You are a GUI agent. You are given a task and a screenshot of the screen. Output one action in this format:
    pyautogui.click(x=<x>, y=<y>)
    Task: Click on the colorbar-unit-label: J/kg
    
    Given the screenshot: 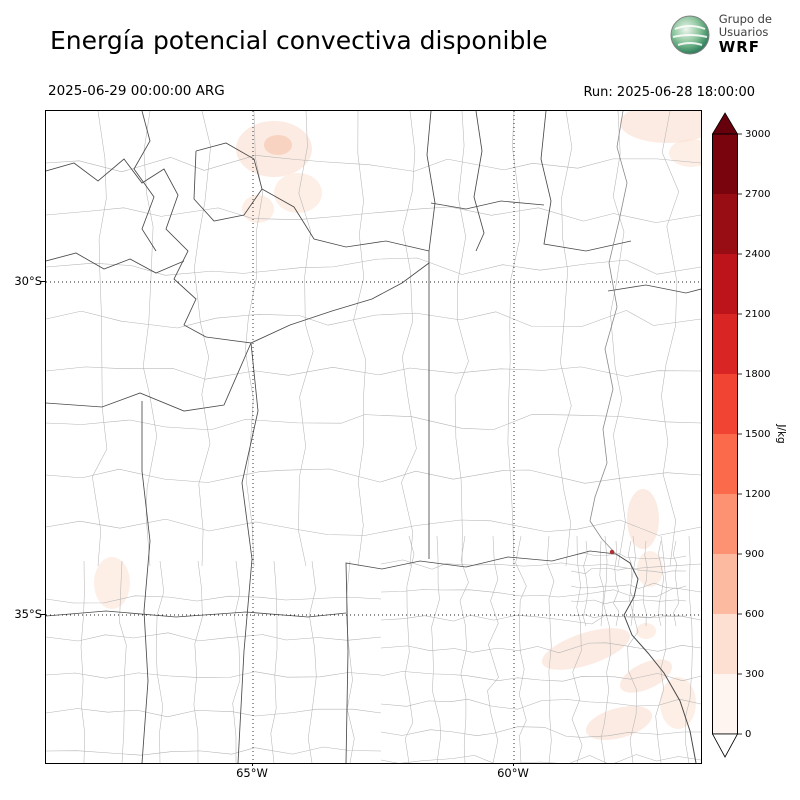 What is the action you would take?
    pyautogui.click(x=781, y=433)
    